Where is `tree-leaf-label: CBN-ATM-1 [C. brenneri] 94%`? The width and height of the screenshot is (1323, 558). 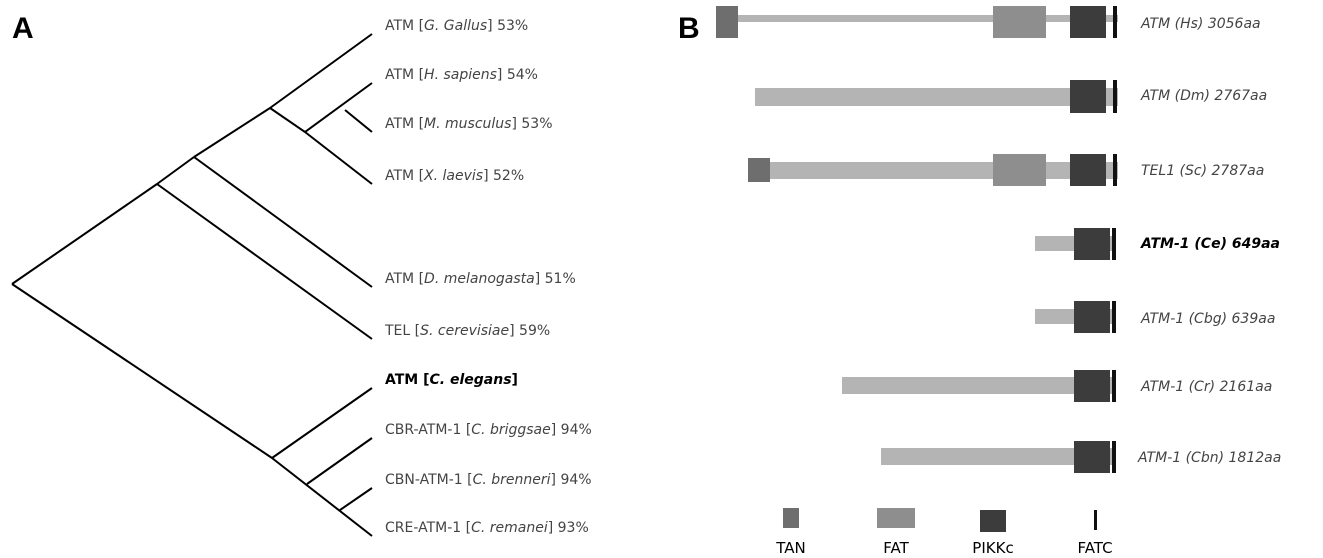 tree-leaf-label: CBN-ATM-1 [C. brenneri] 94% is located at coordinates (488, 480).